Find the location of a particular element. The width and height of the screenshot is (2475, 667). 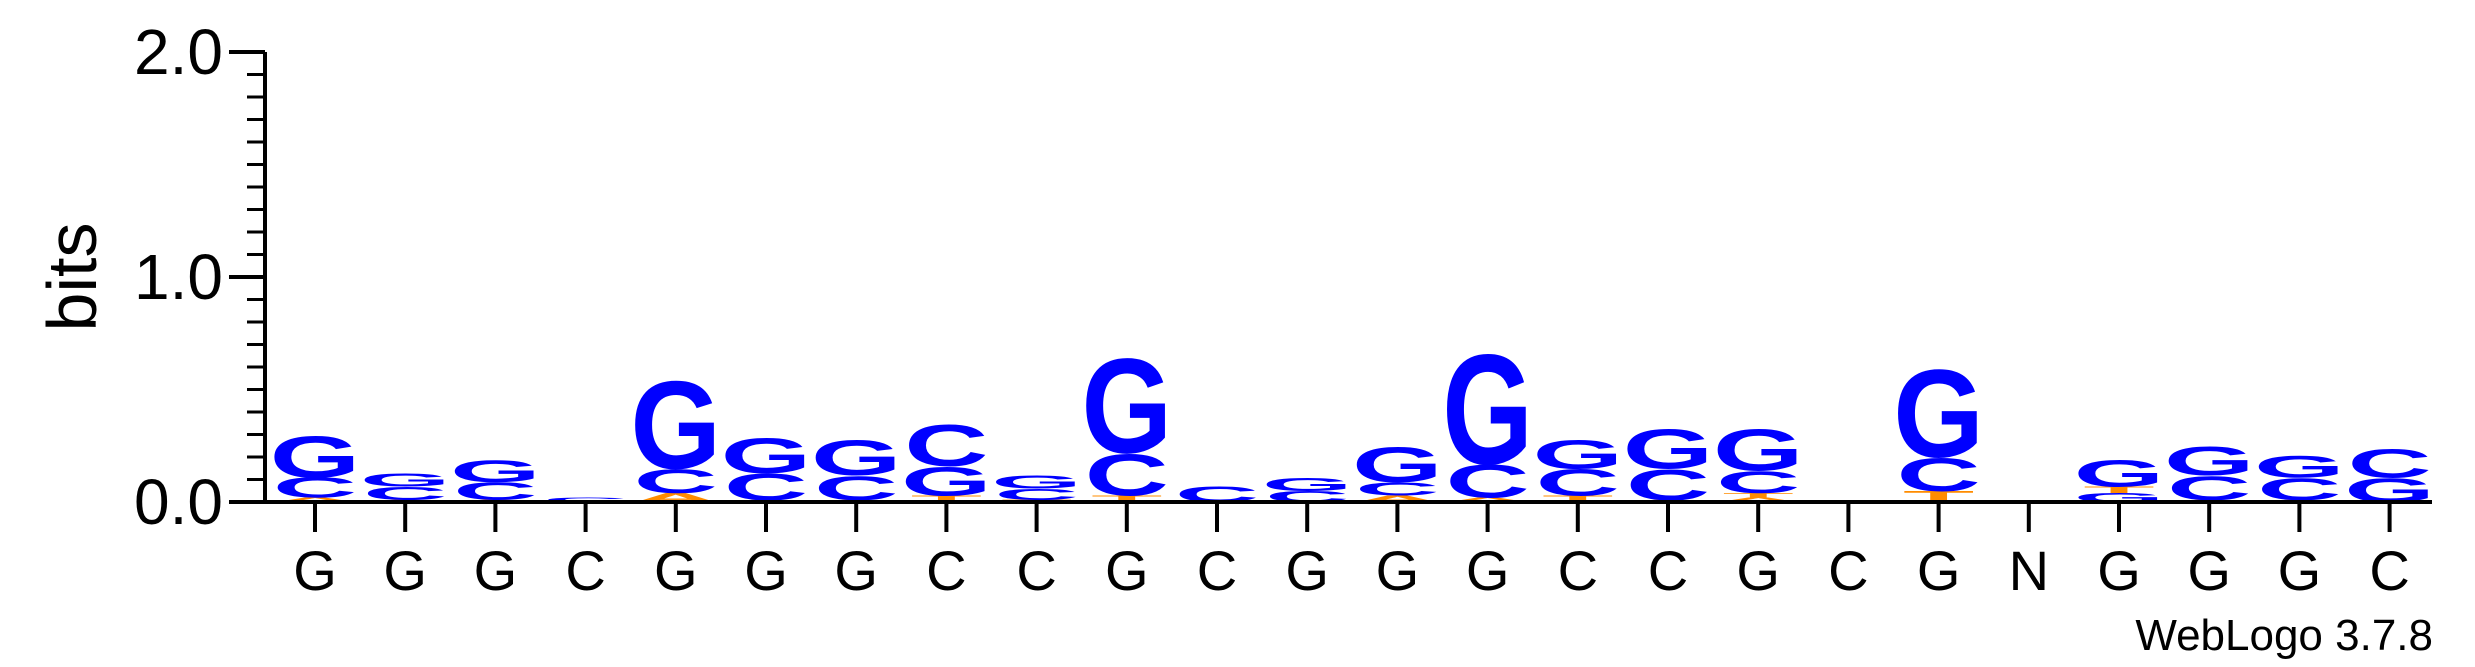

y-tick-label: 0.0 is located at coordinates (178, 502).